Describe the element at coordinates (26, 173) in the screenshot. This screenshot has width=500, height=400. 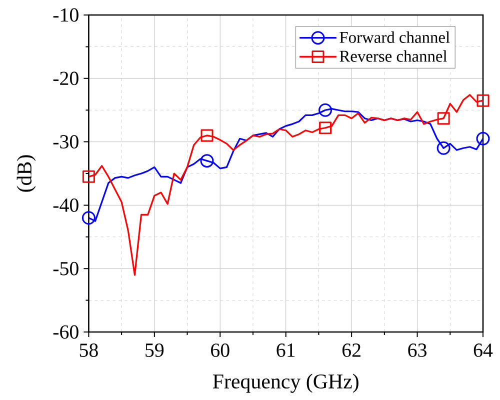
I see `y-axis-title: (dB)` at that location.